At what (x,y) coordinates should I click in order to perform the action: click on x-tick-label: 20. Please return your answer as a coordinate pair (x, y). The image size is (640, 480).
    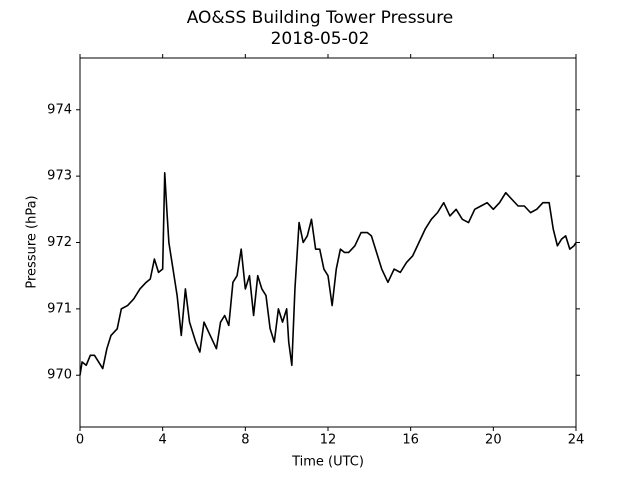
    Looking at the image, I should click on (493, 440).